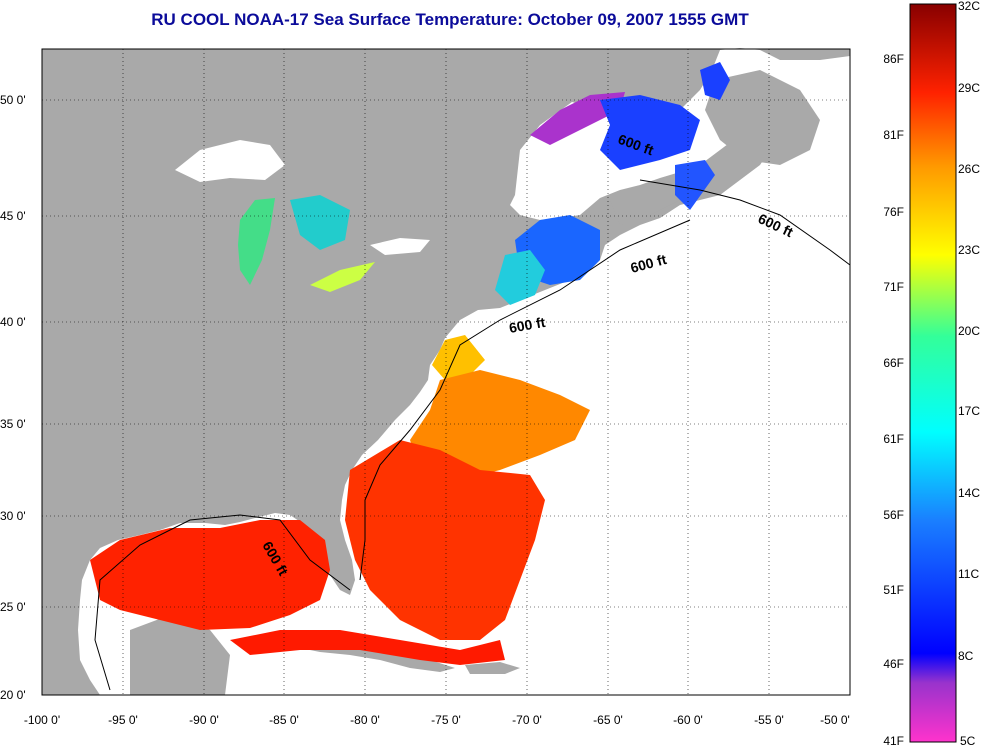  What do you see at coordinates (13, 100) in the screenshot?
I see `lat-label: 50 0'` at bounding box center [13, 100].